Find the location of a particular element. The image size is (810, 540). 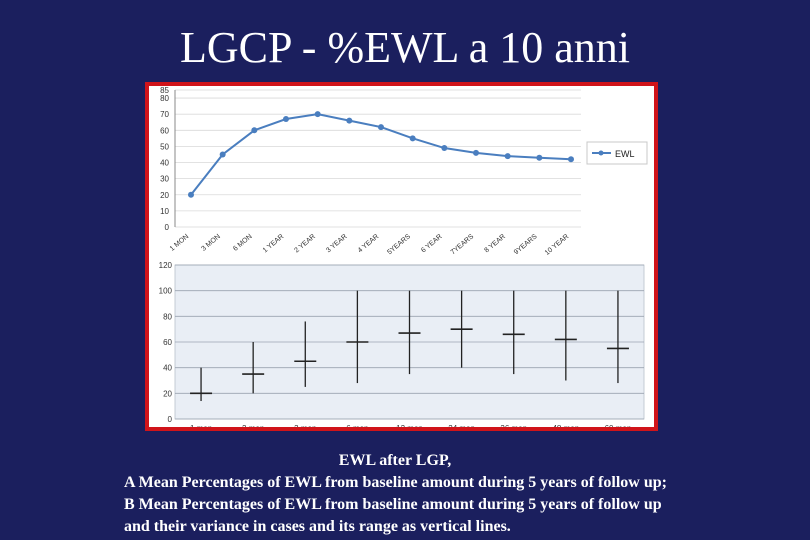

chart-a-xtick-label-1: 3 MON is located at coordinates (210, 243).